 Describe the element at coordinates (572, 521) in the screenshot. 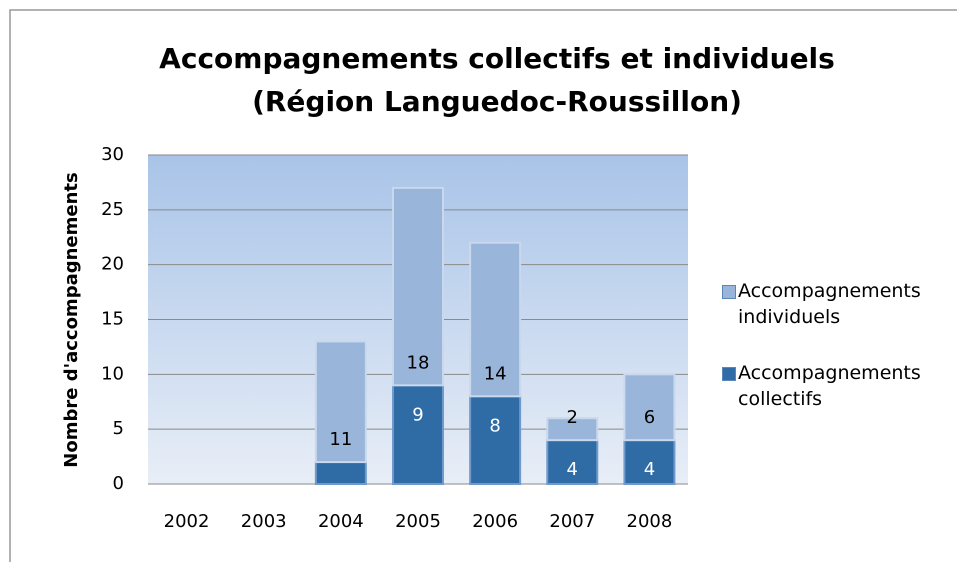

I see `x-tick-label: 2007` at that location.